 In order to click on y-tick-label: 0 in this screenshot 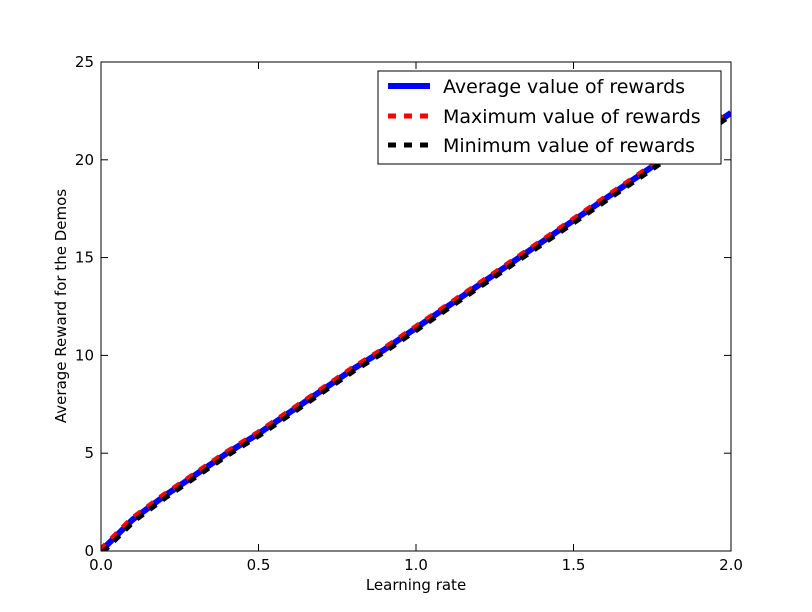, I will do `click(89, 551)`.